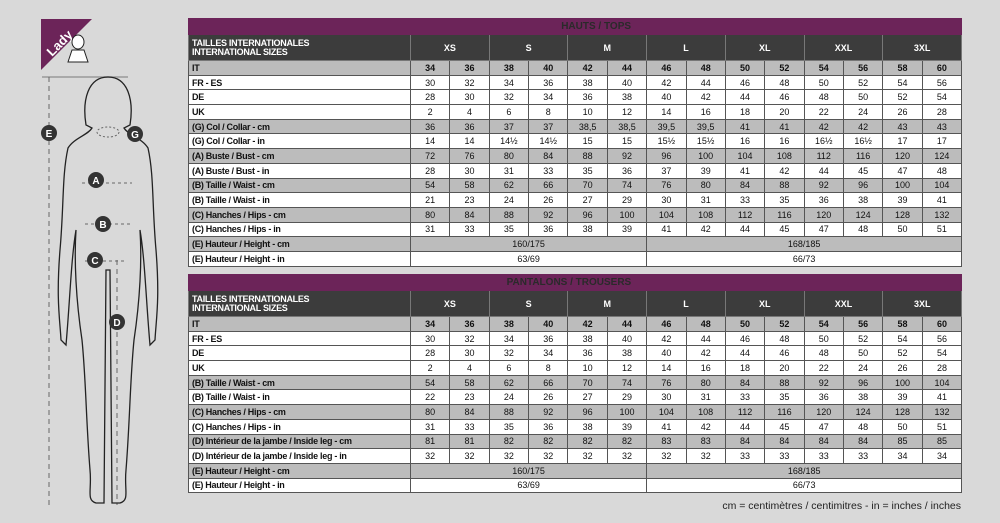  Describe the element at coordinates (528, 303) in the screenshot. I see `size-header-s: S` at that location.